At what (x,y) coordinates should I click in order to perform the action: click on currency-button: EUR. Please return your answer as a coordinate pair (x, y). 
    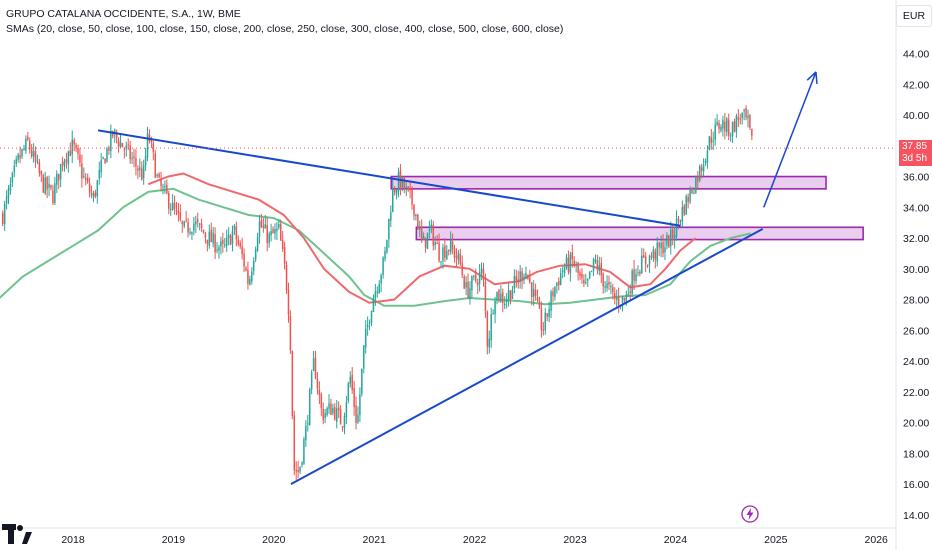
    Looking at the image, I should click on (914, 16).